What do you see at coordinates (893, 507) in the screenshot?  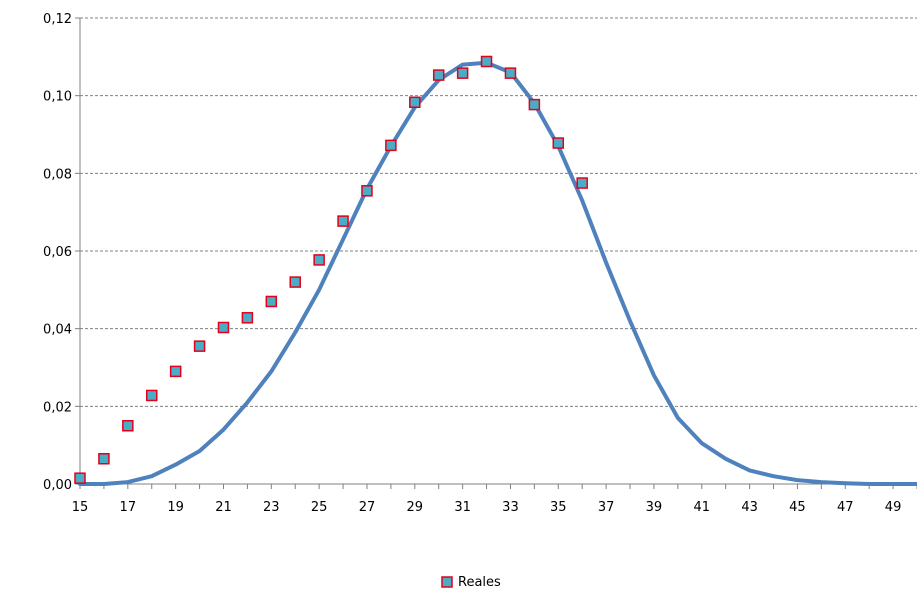 I see `x-tick-label: 49` at bounding box center [893, 507].